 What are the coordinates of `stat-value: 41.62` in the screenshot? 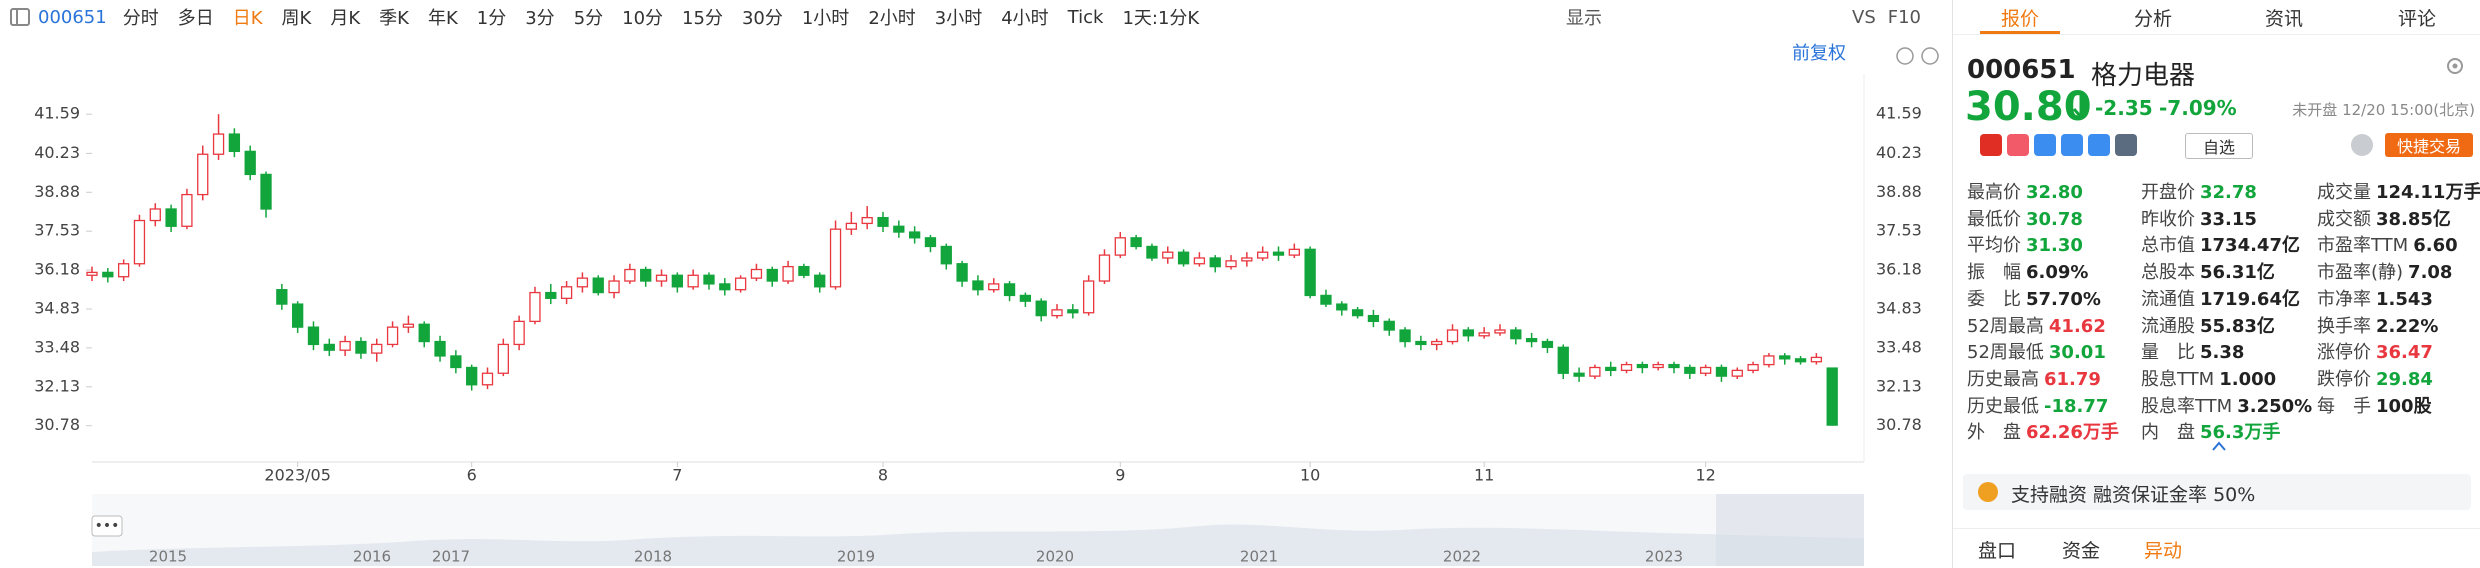 It's located at (2077, 326).